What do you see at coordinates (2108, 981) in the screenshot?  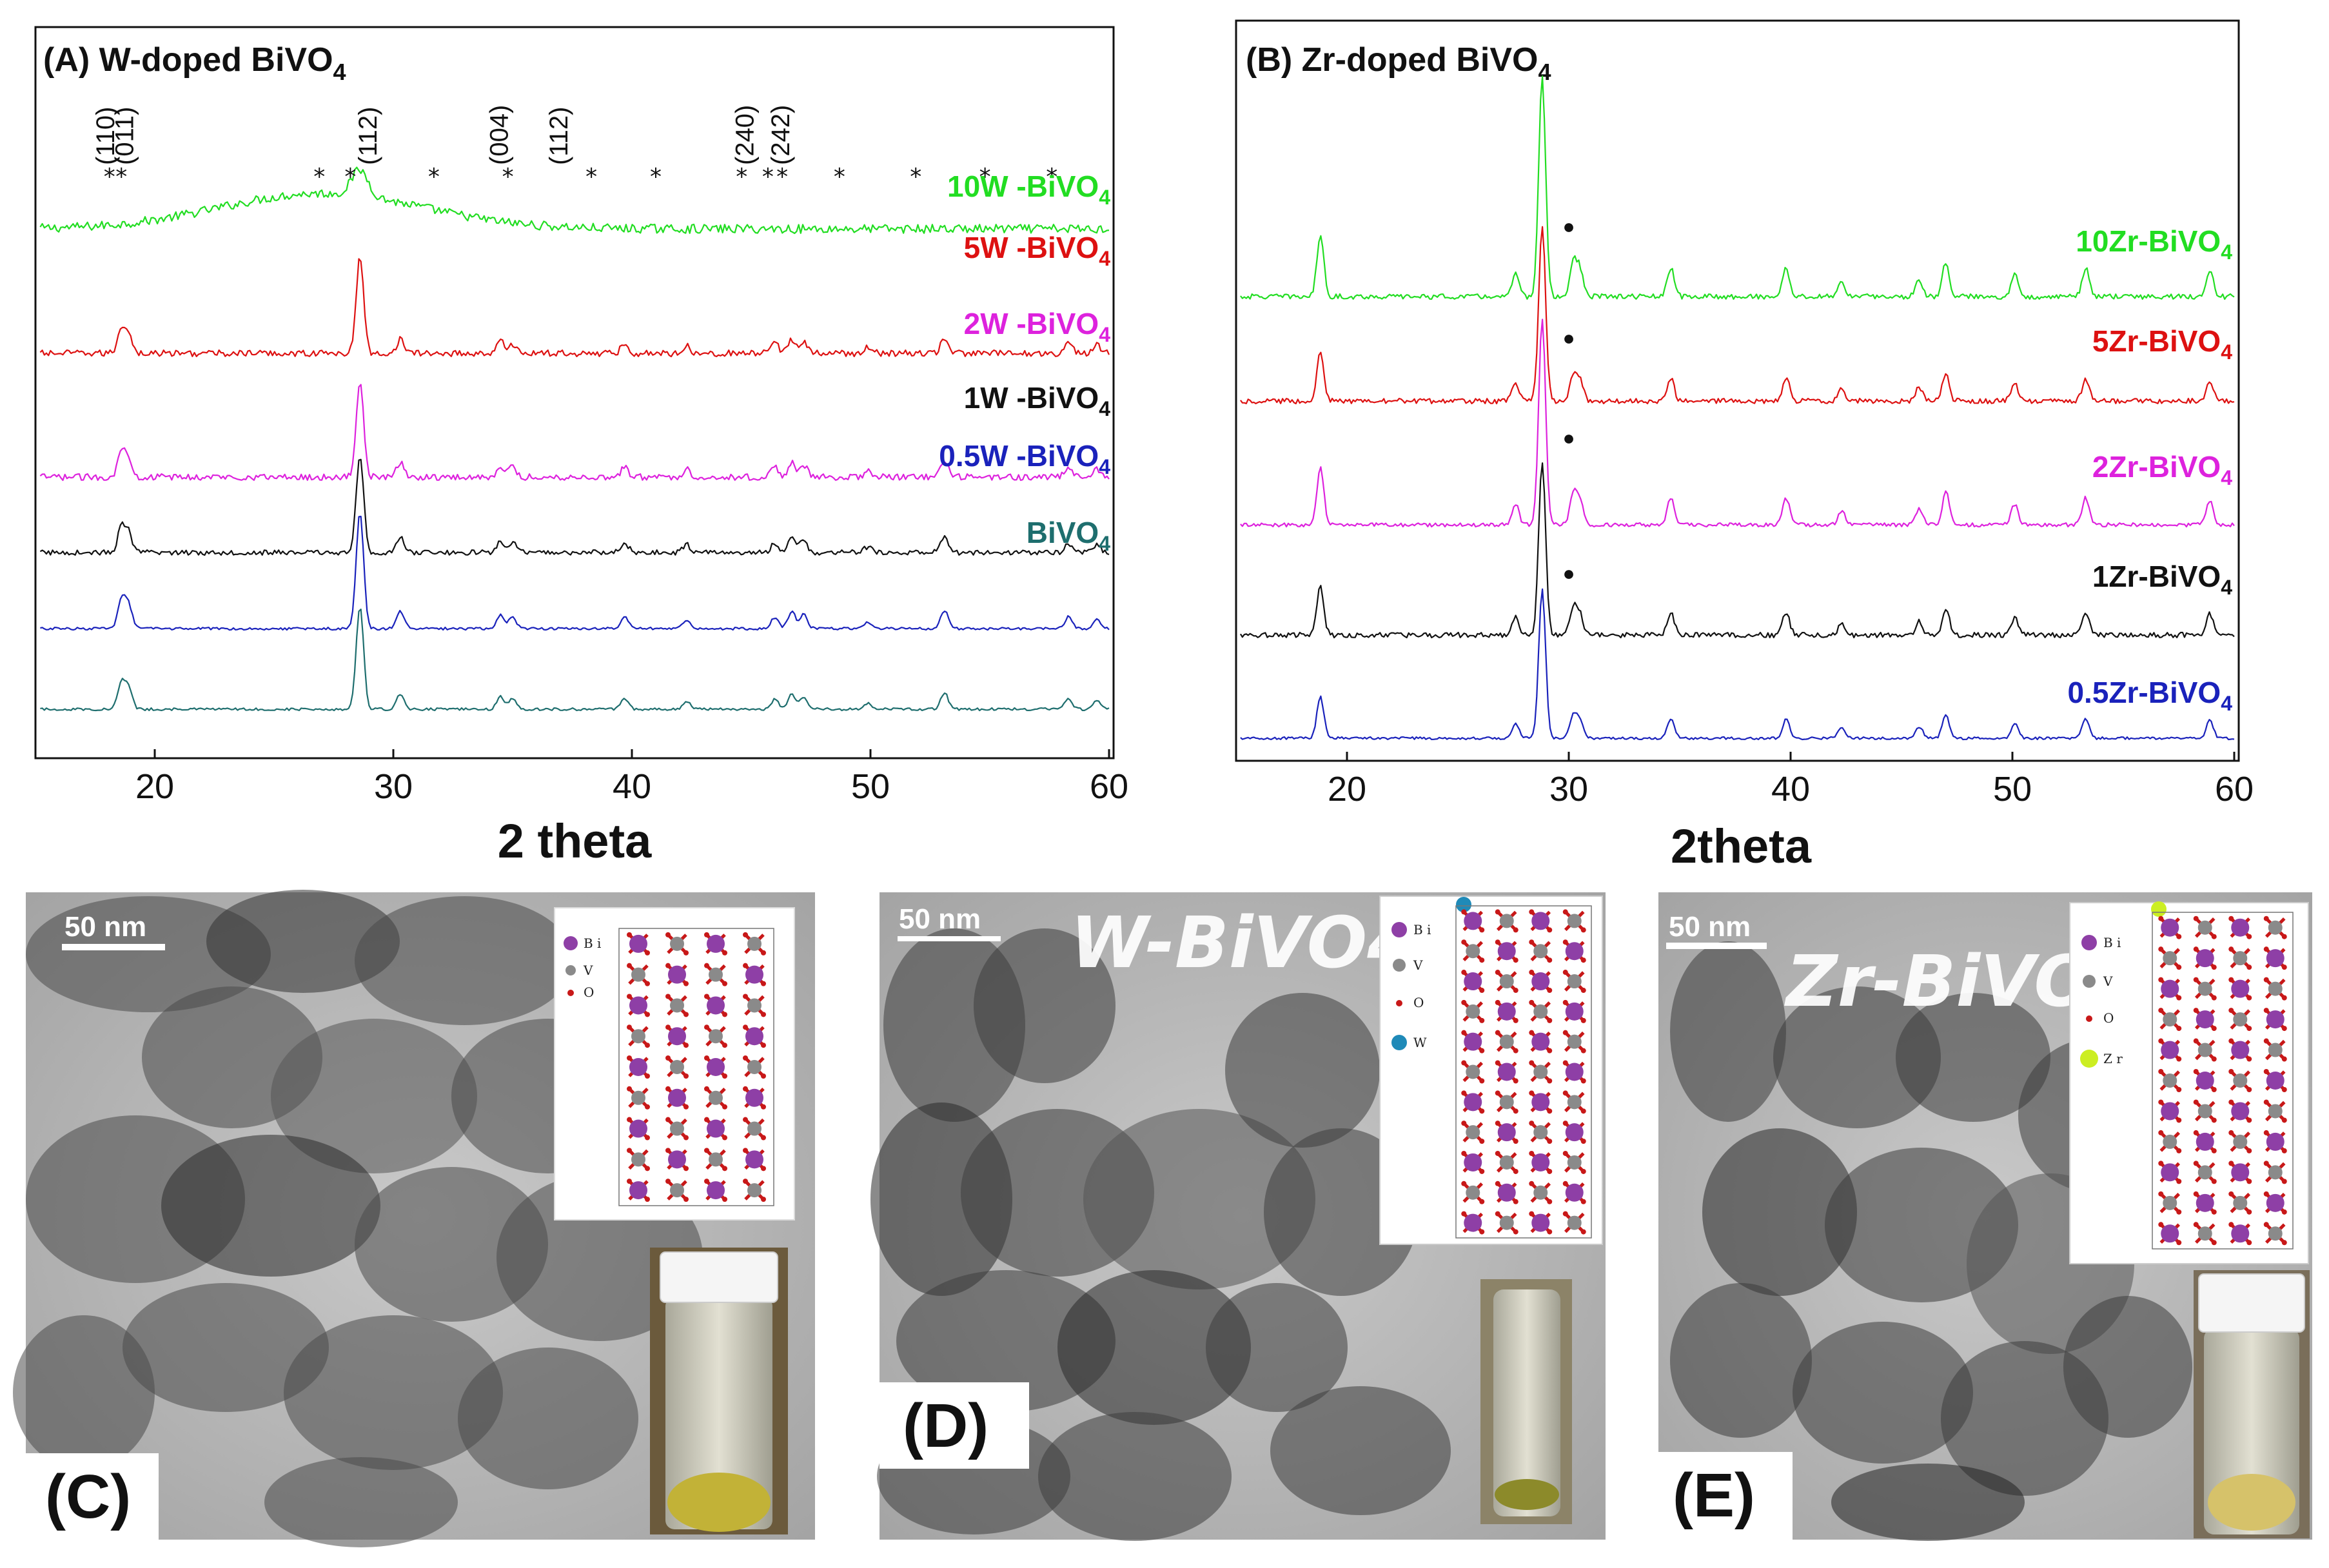 I see `inset-e-legend-v: V` at bounding box center [2108, 981].